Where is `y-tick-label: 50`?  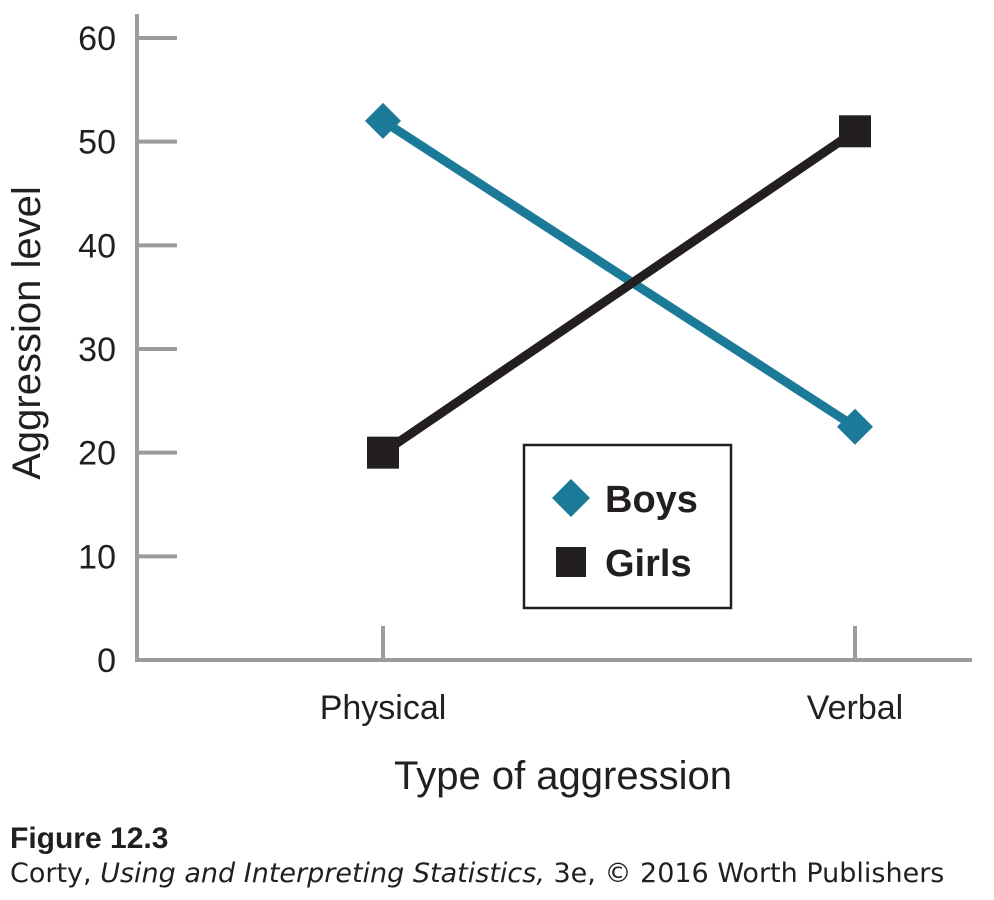
y-tick-label: 50 is located at coordinates (97, 143).